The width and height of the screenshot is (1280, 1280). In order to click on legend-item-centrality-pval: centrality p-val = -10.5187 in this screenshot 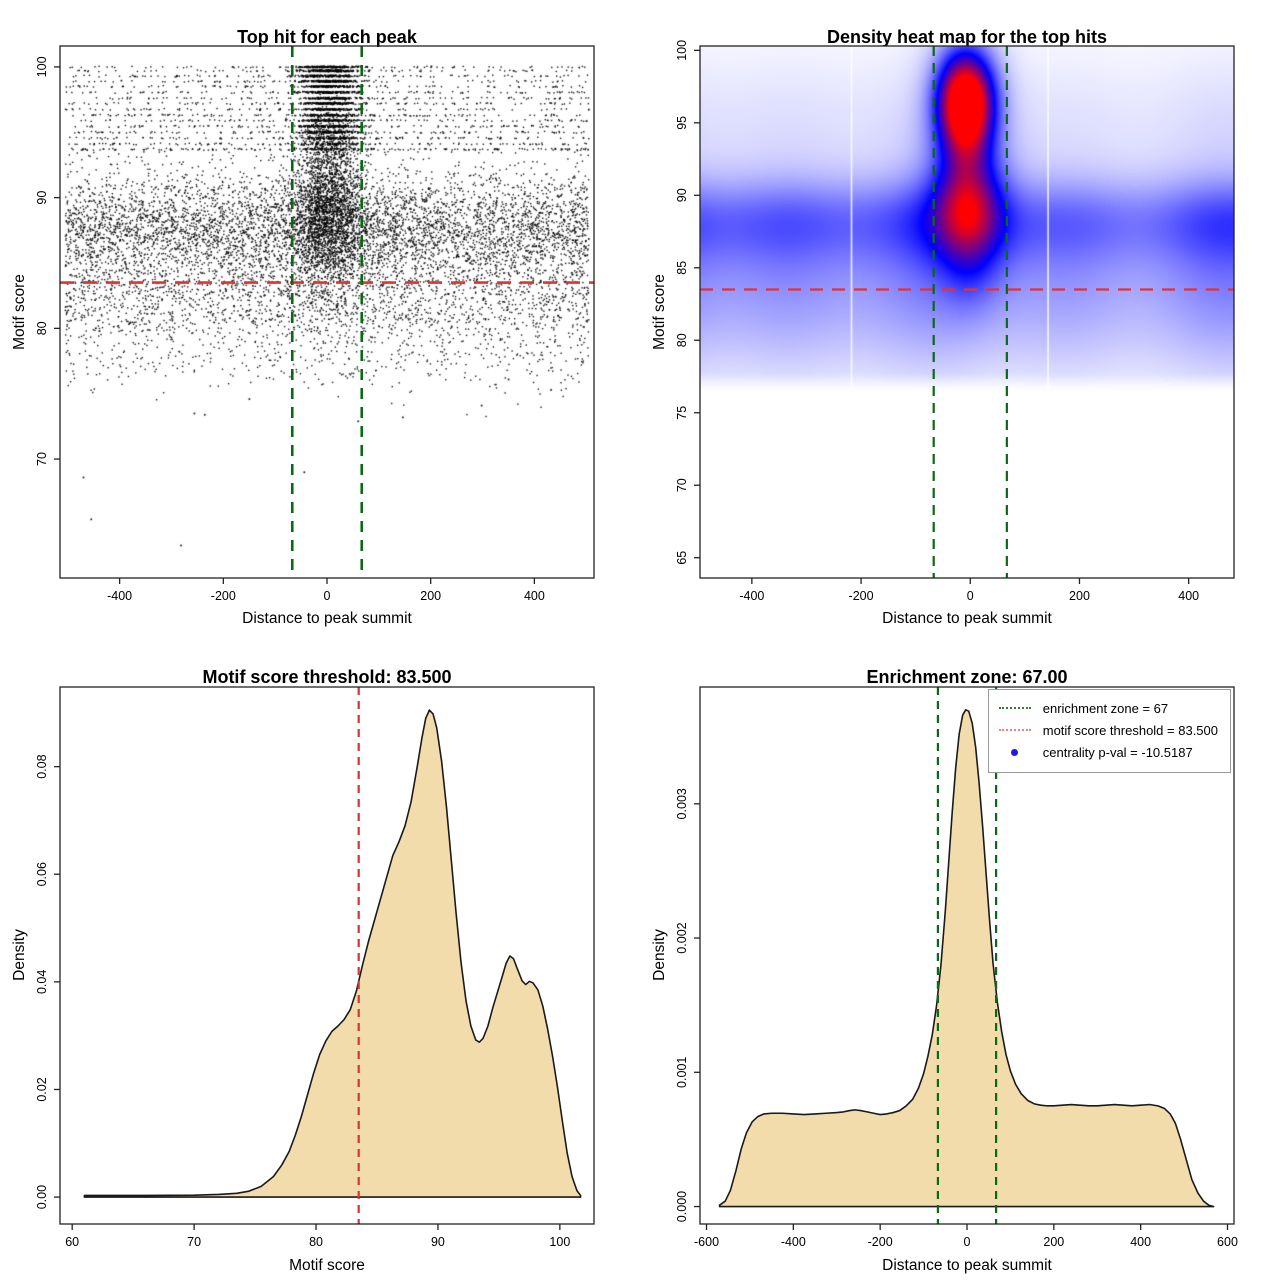, I will do `click(1108, 752)`.